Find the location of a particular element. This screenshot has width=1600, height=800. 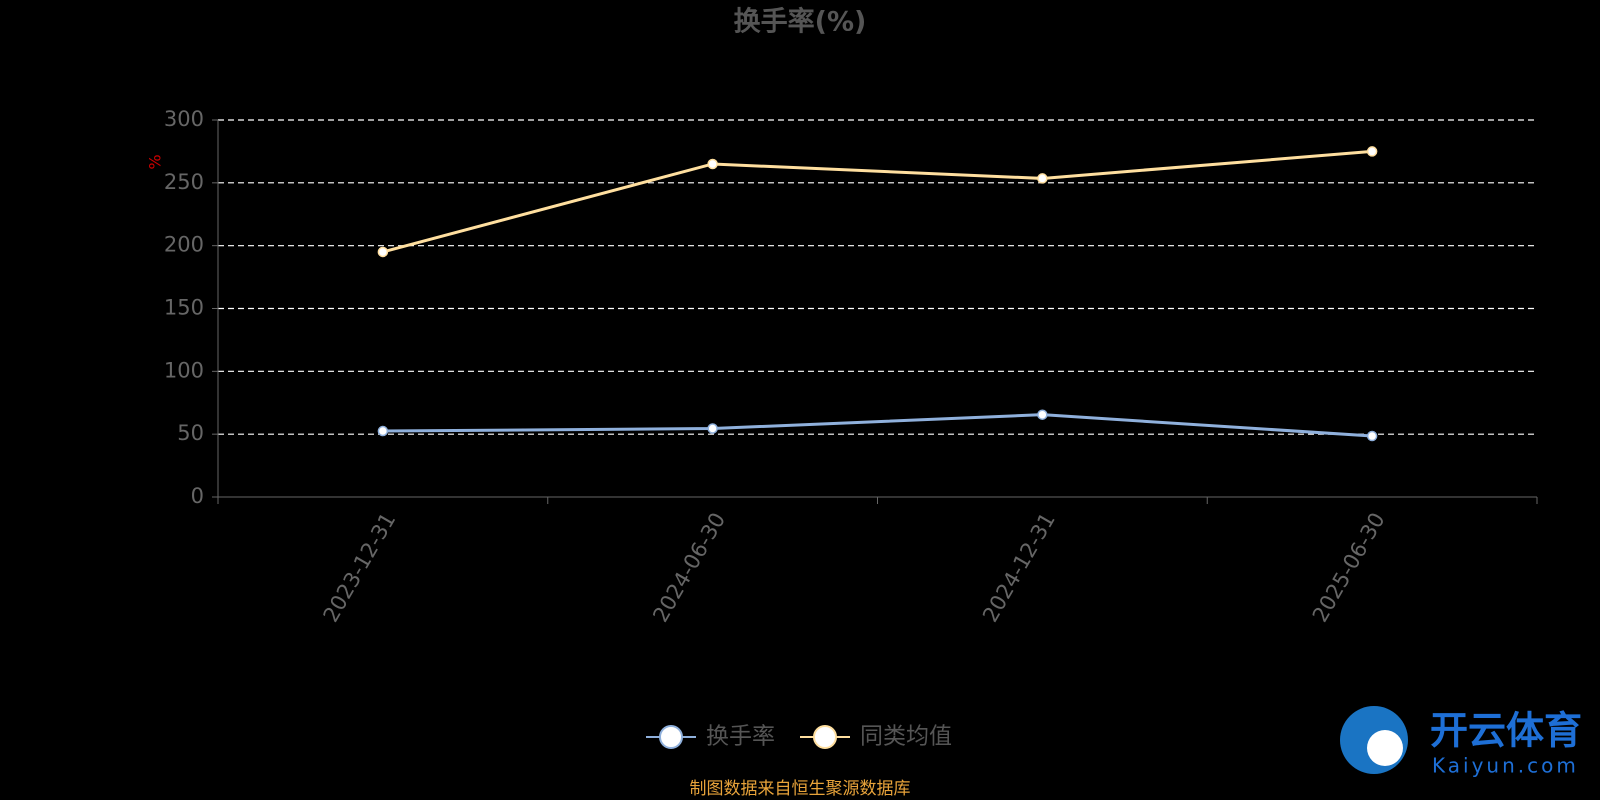

legend-label: 同类均值 is located at coordinates (906, 737).